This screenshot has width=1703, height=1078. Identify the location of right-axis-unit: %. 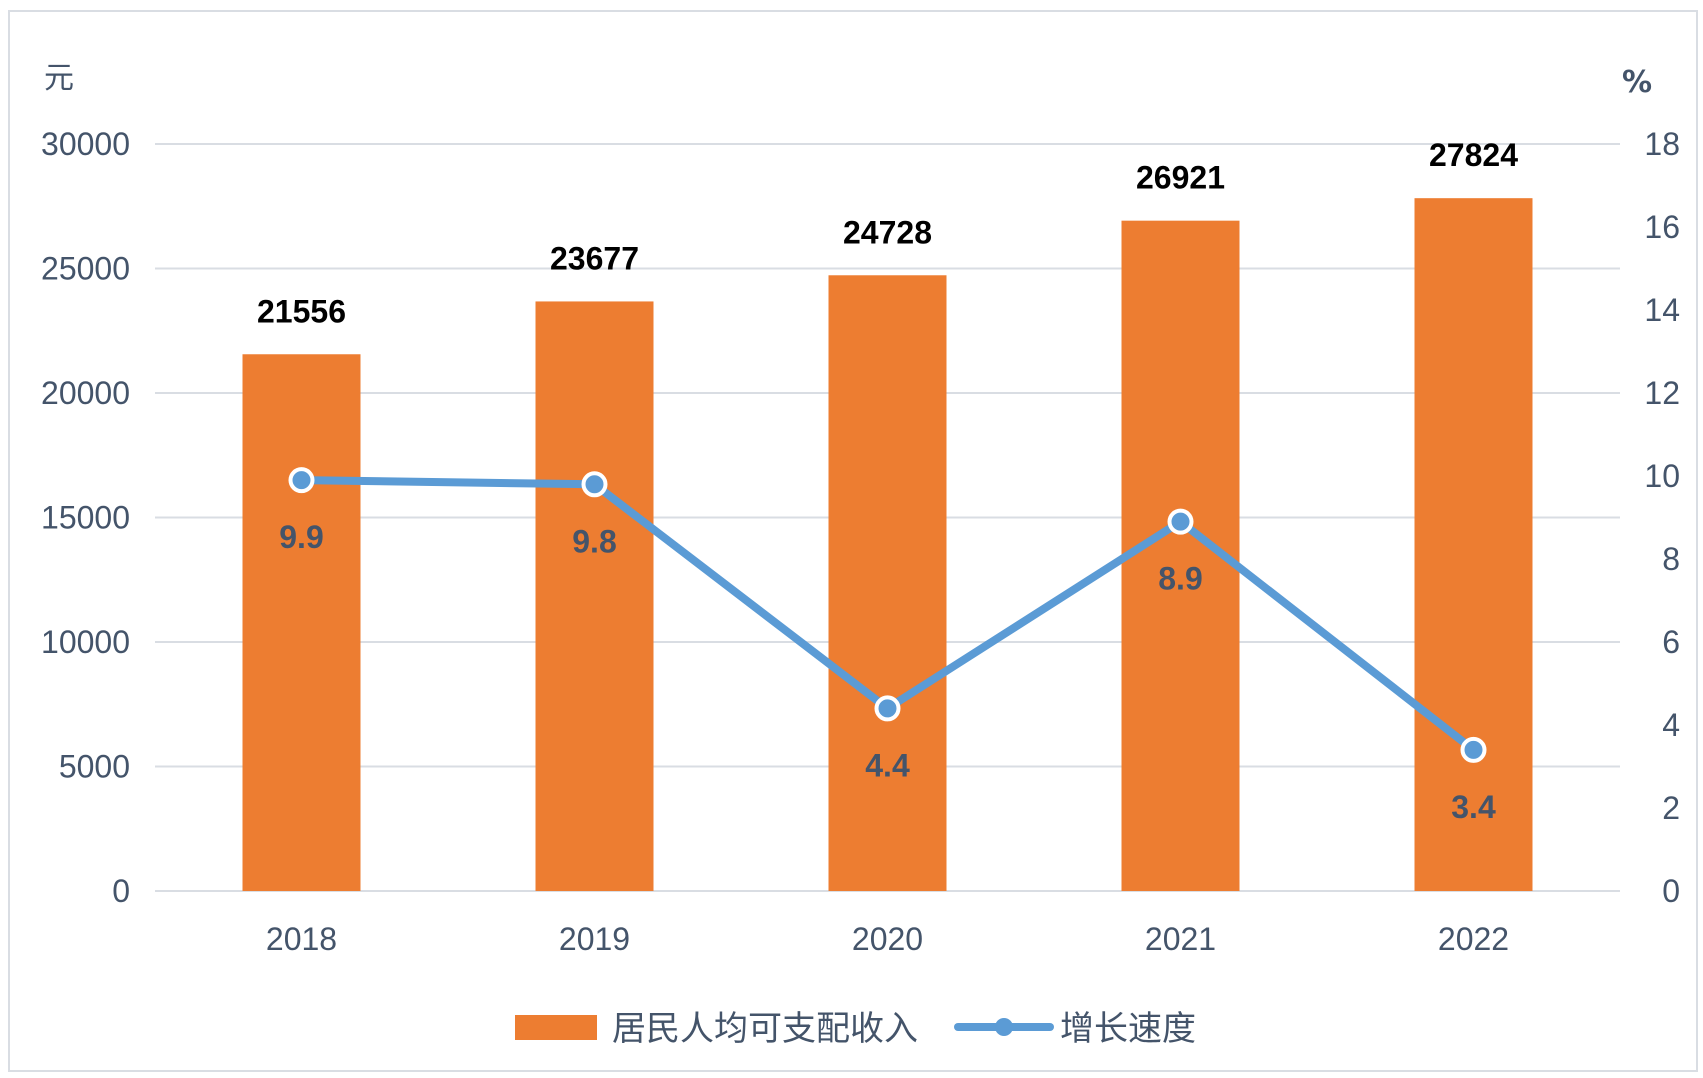
(1637, 82).